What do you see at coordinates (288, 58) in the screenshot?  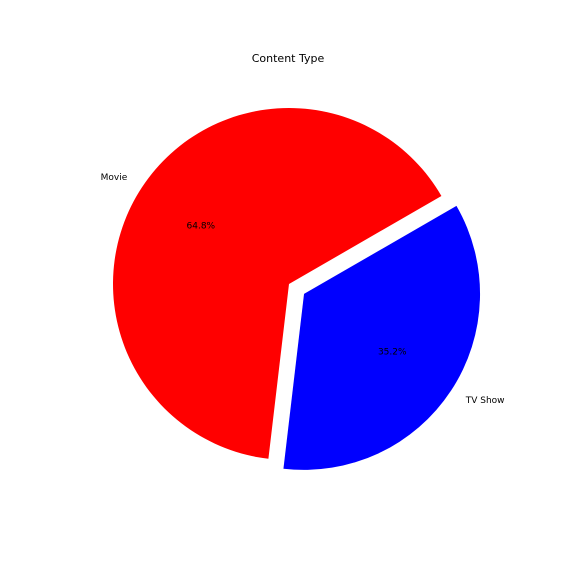 I see `chart-title: Content Type` at bounding box center [288, 58].